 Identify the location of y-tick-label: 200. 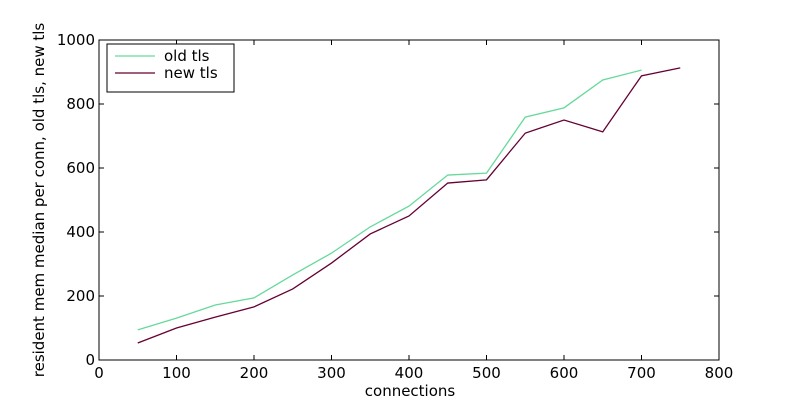
(80, 296).